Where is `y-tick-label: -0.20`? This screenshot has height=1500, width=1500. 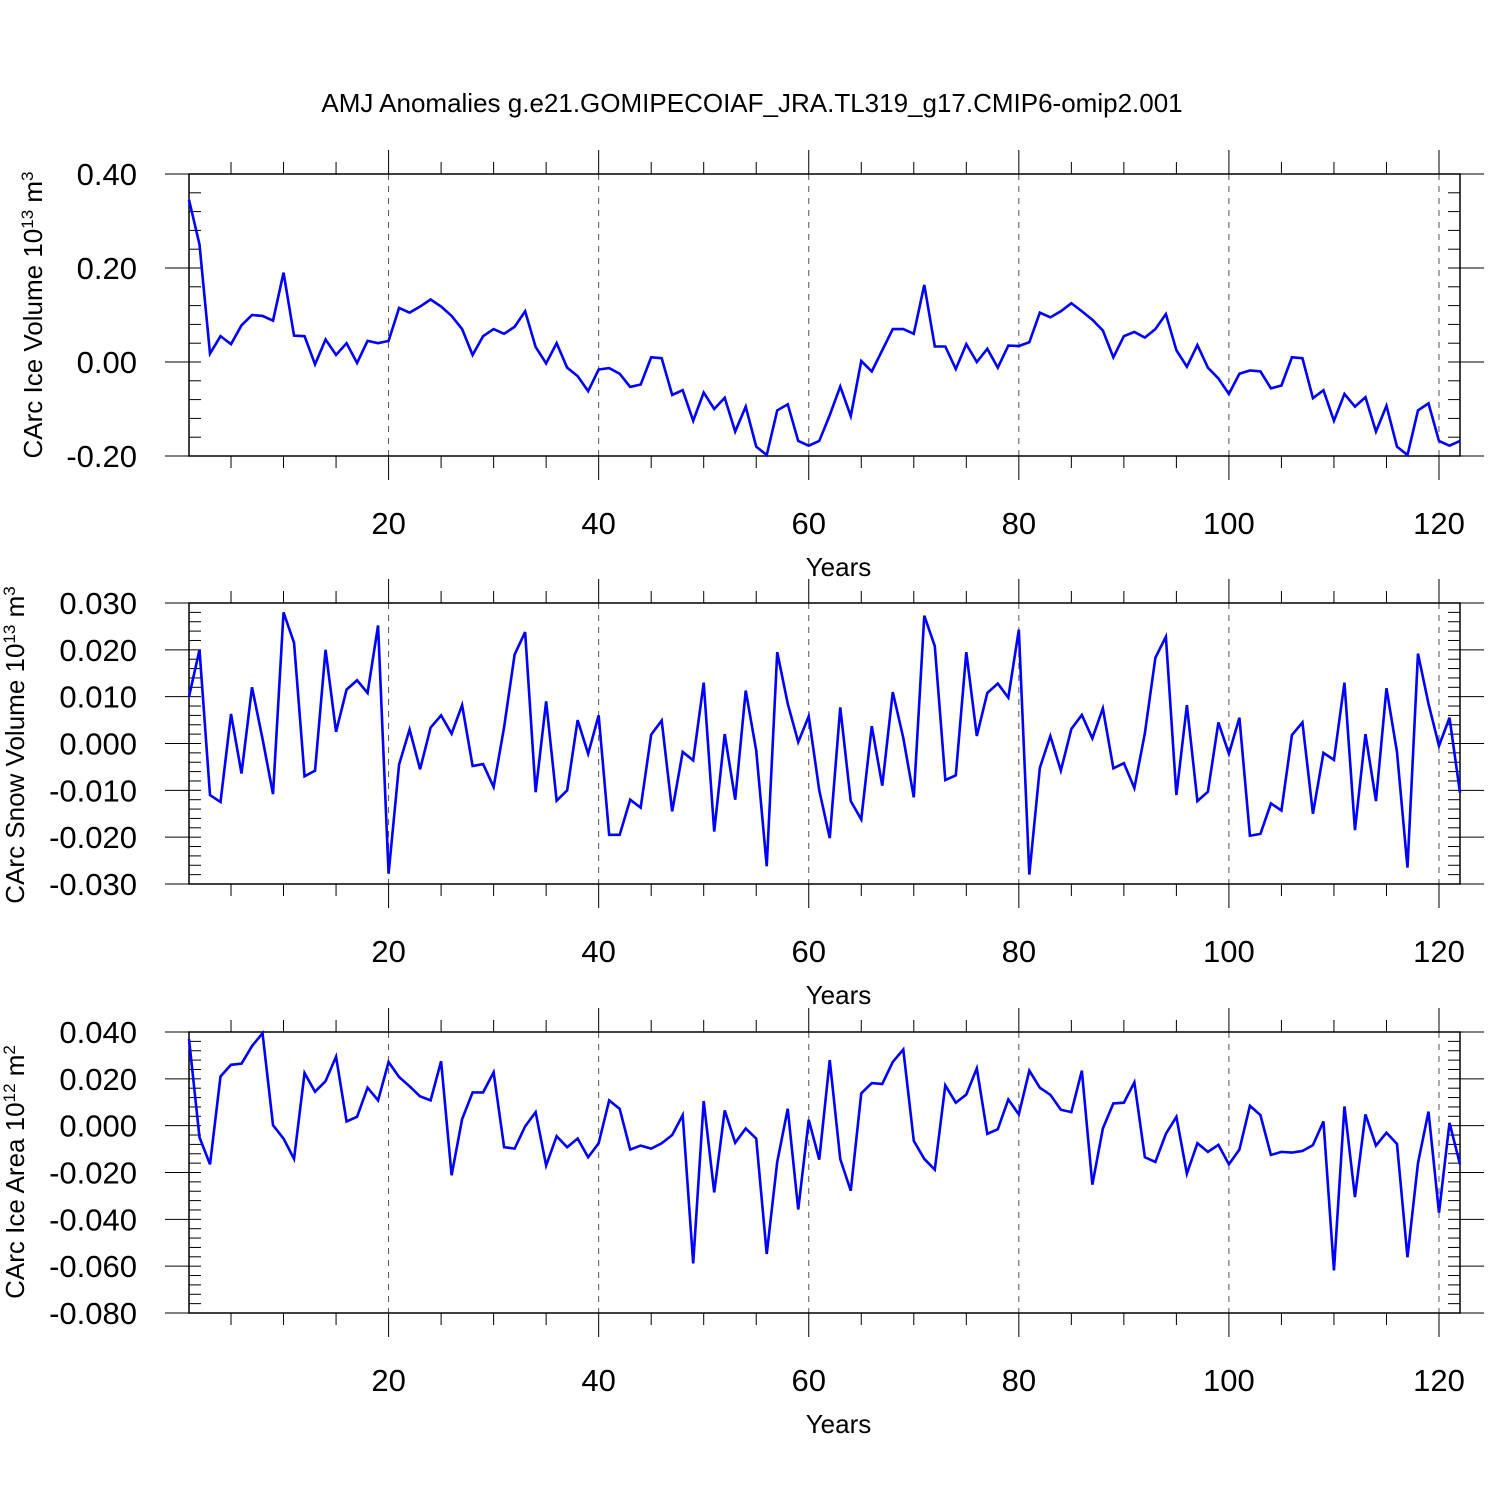 y-tick-label: -0.20 is located at coordinates (101, 456).